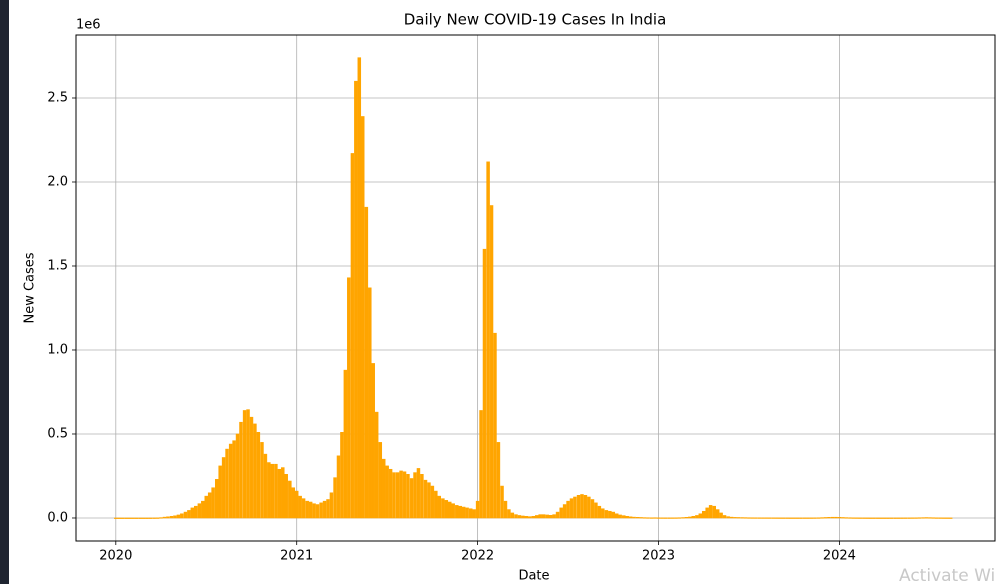  I want to click on y-tick-label: 0.0, so click(57, 517).